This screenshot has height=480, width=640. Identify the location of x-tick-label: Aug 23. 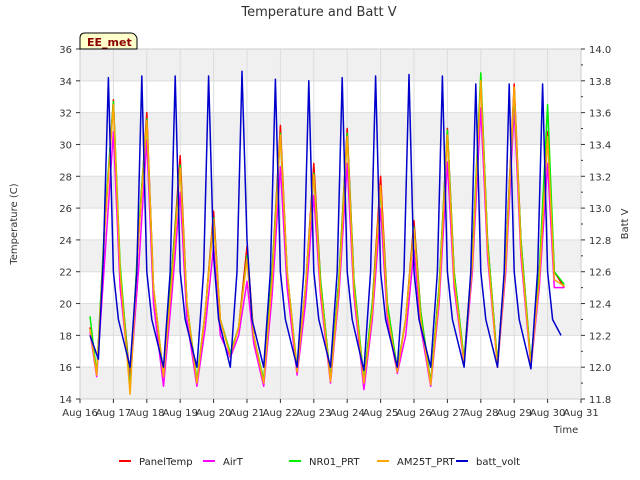
(313, 413).